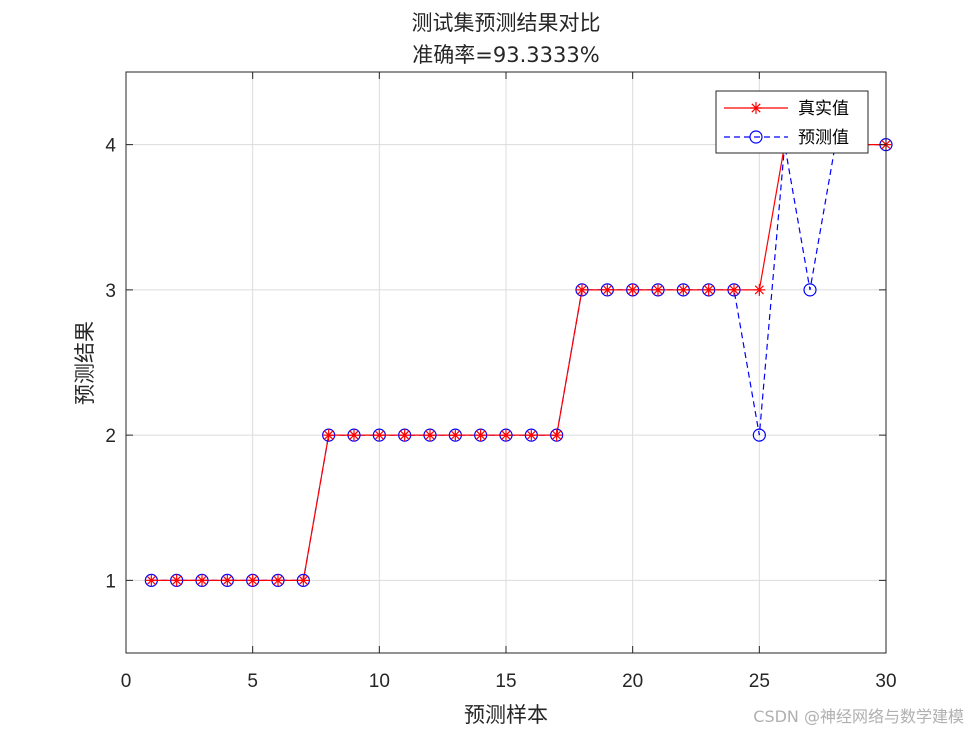 This screenshot has height=735, width=980. Describe the element at coordinates (110, 581) in the screenshot. I see `y-tick-label: 1` at that location.